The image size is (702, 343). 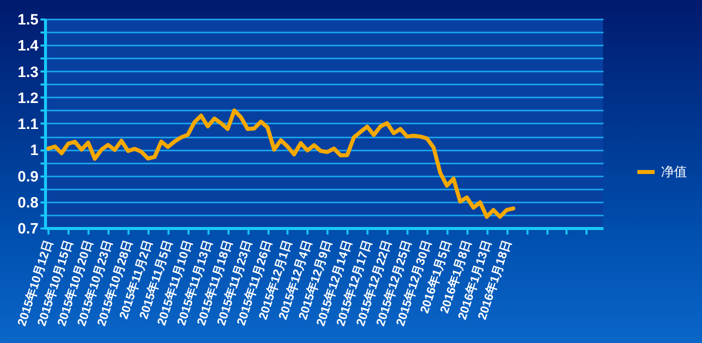 What do you see at coordinates (34, 151) in the screenshot?
I see `y-tick-label: 1` at bounding box center [34, 151].